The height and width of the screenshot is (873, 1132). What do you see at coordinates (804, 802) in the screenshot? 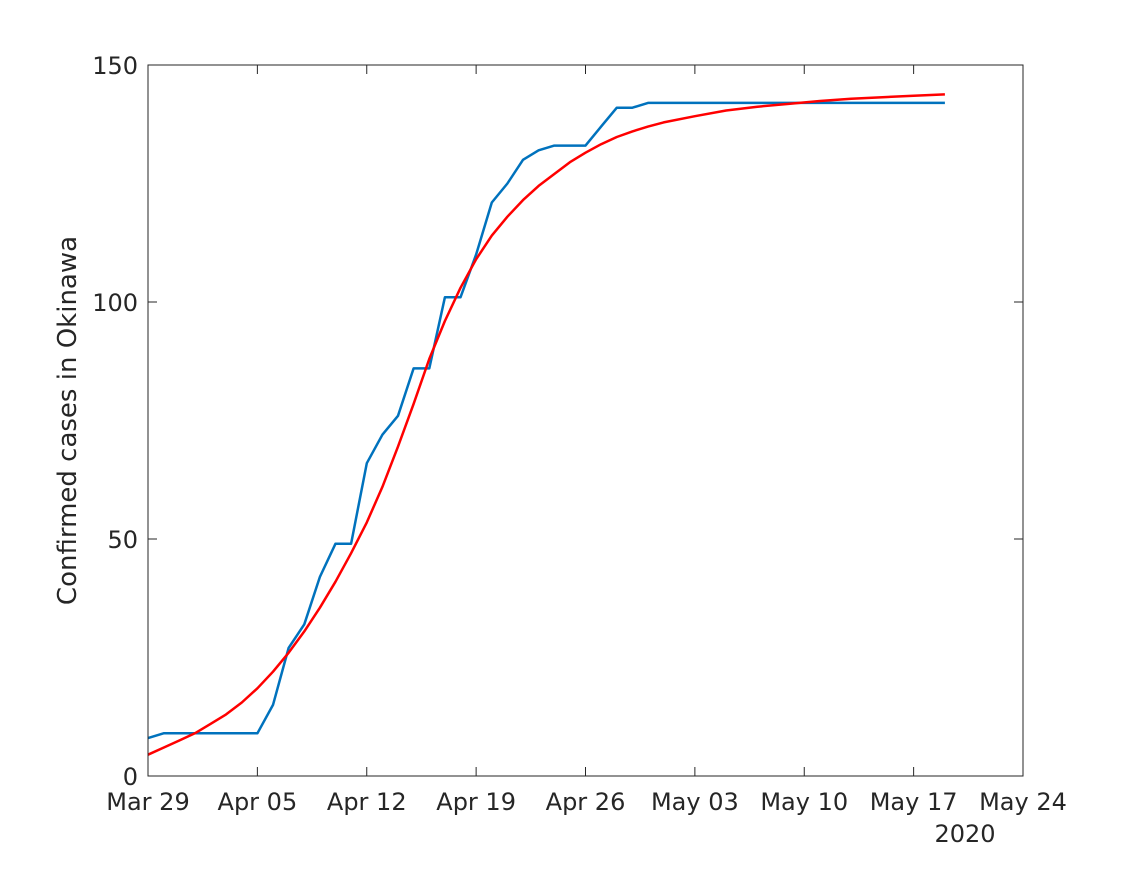
I see `x-tick-label: May 10` at bounding box center [804, 802].